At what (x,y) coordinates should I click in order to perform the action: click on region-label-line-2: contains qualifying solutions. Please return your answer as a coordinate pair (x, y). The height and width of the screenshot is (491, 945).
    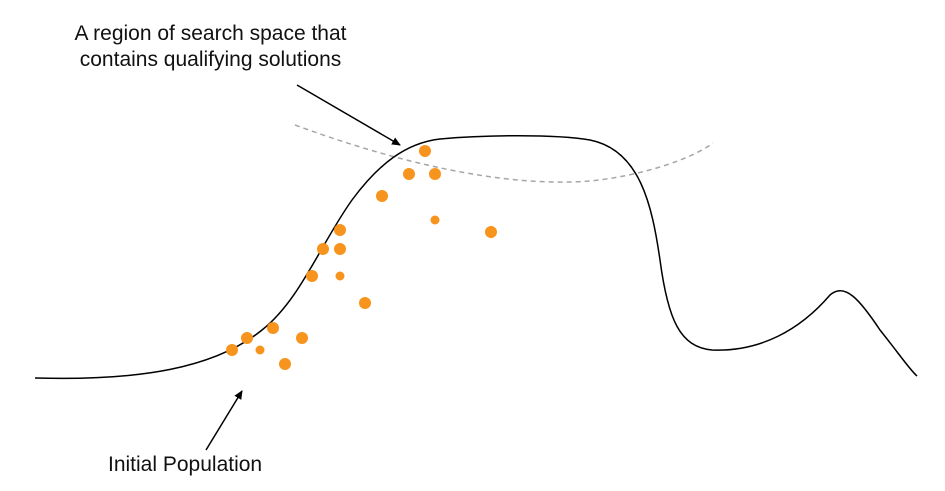
    Looking at the image, I should click on (210, 59).